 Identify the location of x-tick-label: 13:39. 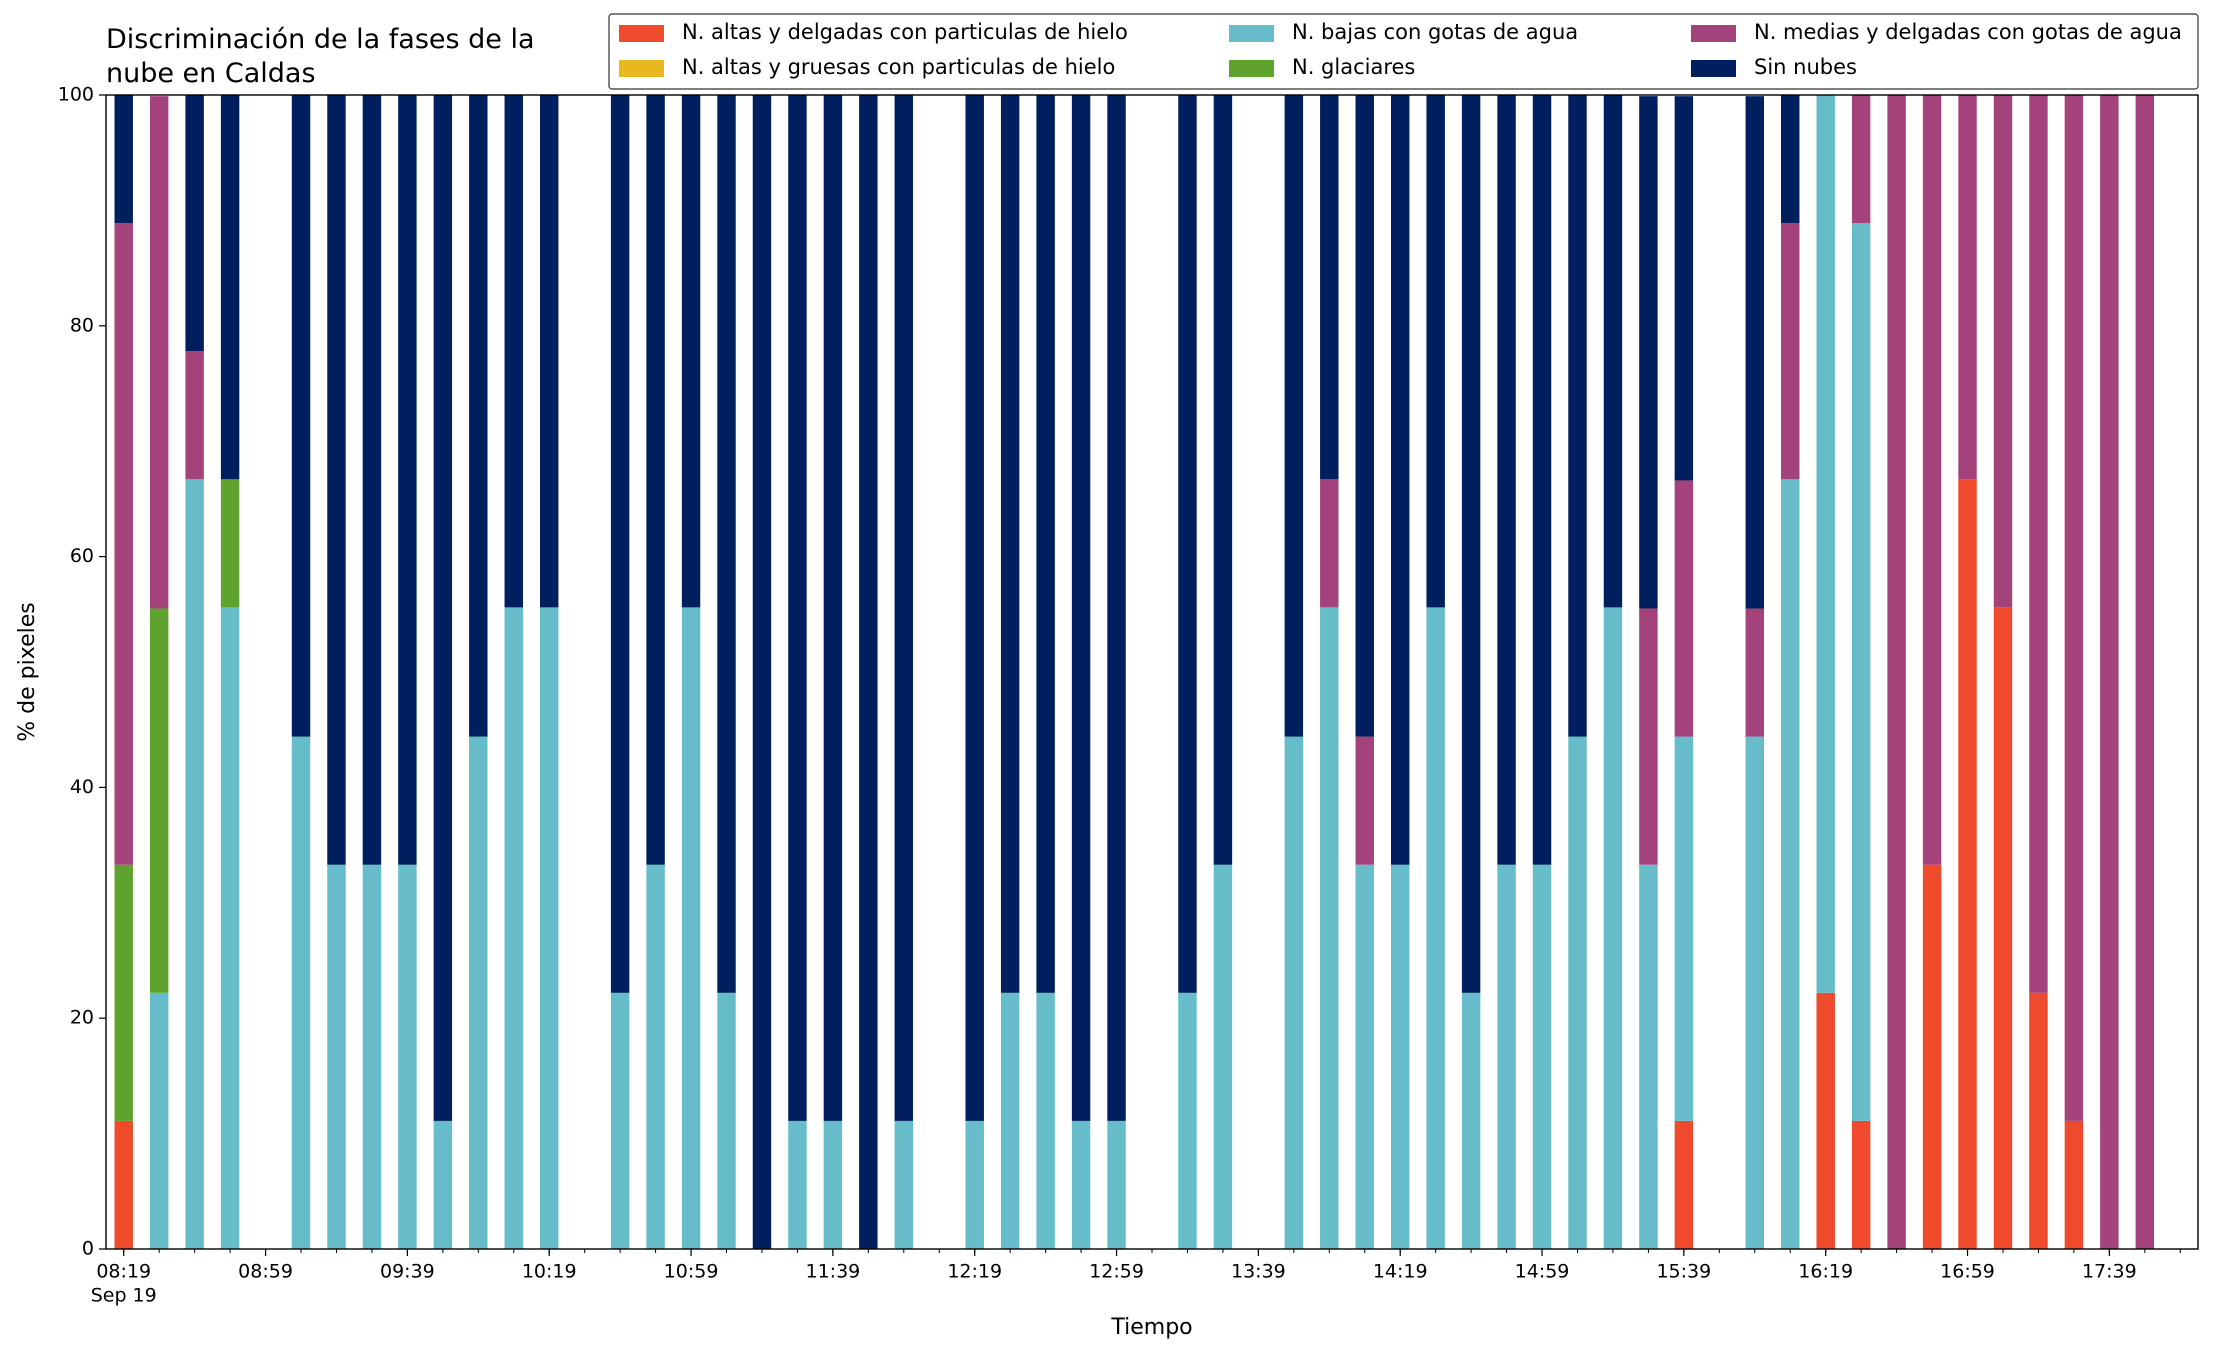
(1258, 1272).